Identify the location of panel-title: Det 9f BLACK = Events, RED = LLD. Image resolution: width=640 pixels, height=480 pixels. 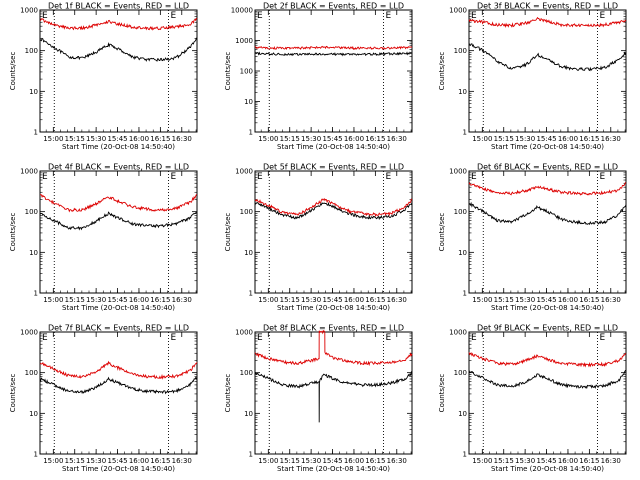
(547, 328).